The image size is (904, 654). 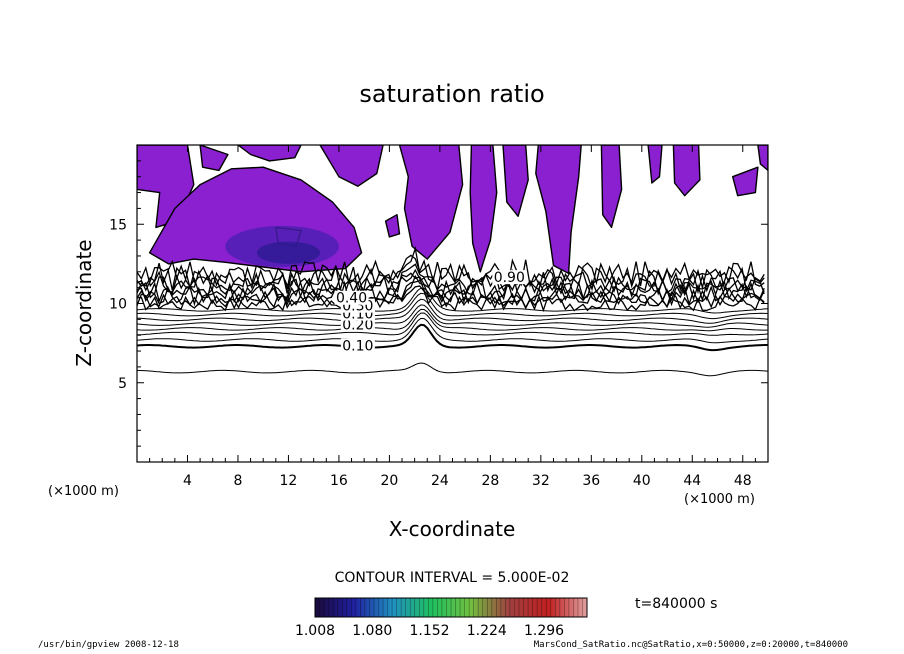 I want to click on contour-interval-text: CONTOUR INTERVAL = 5.000E-02, so click(x=452, y=578).